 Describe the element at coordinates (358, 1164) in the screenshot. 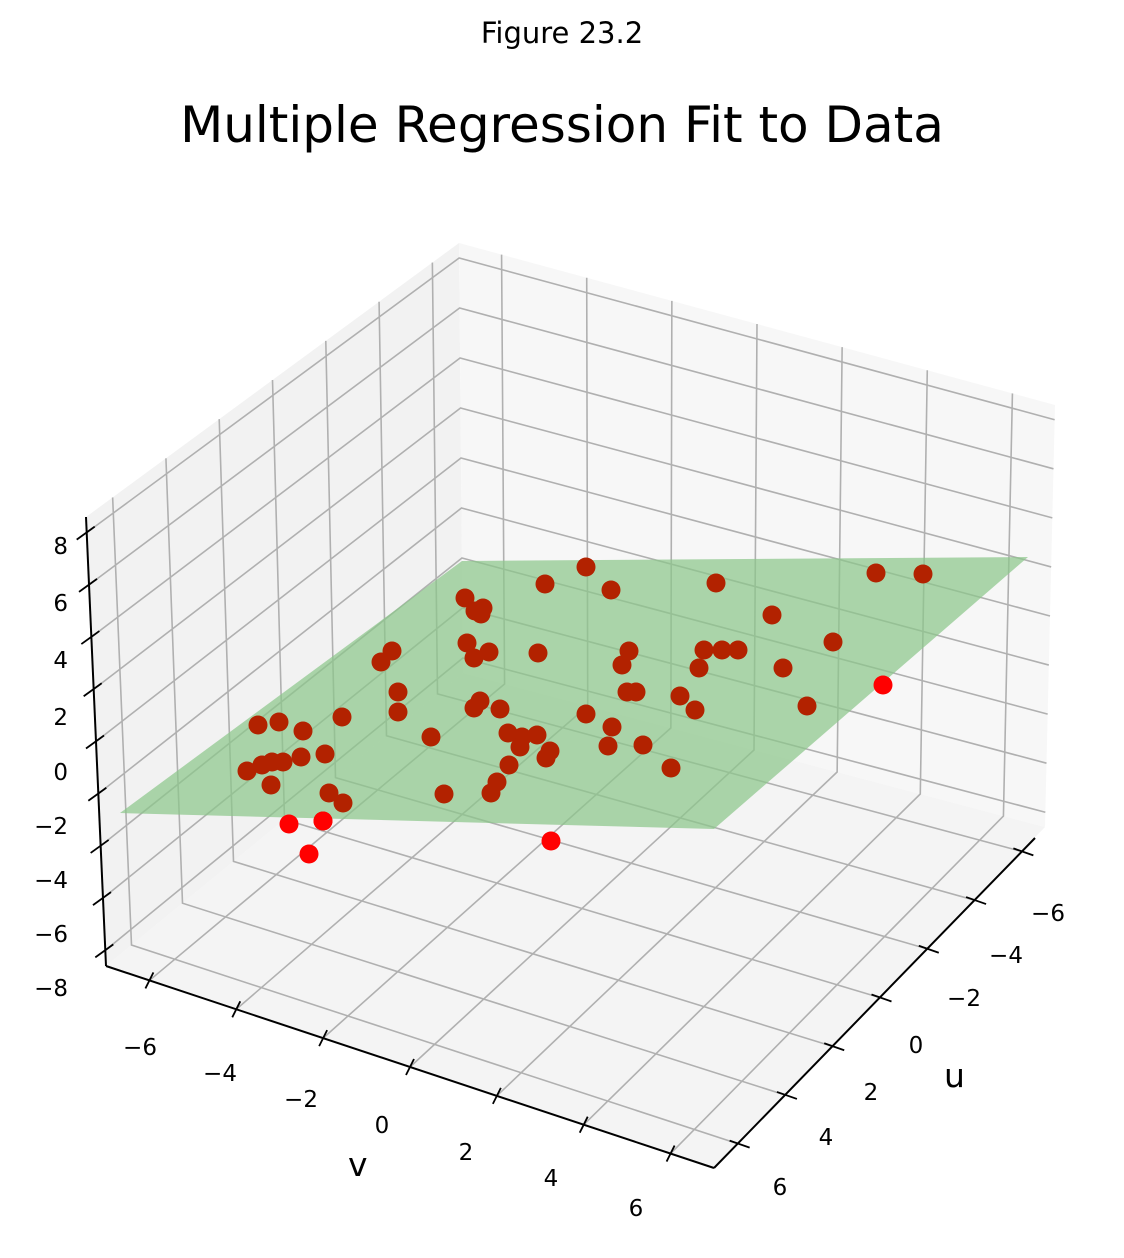

I see `v-axis-label: v` at that location.